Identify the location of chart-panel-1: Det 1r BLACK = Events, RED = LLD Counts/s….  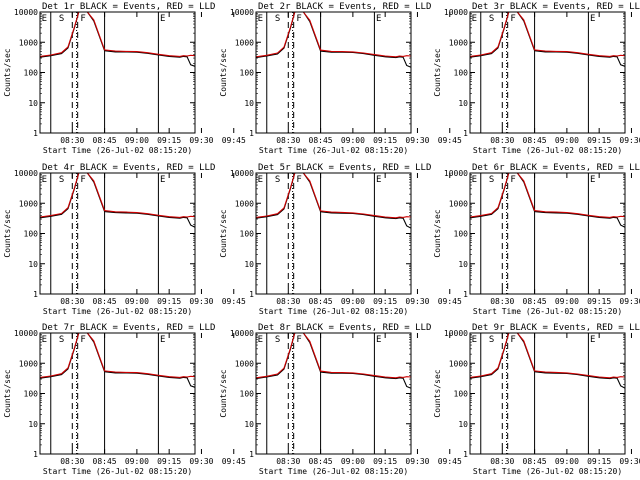
(124, 78).